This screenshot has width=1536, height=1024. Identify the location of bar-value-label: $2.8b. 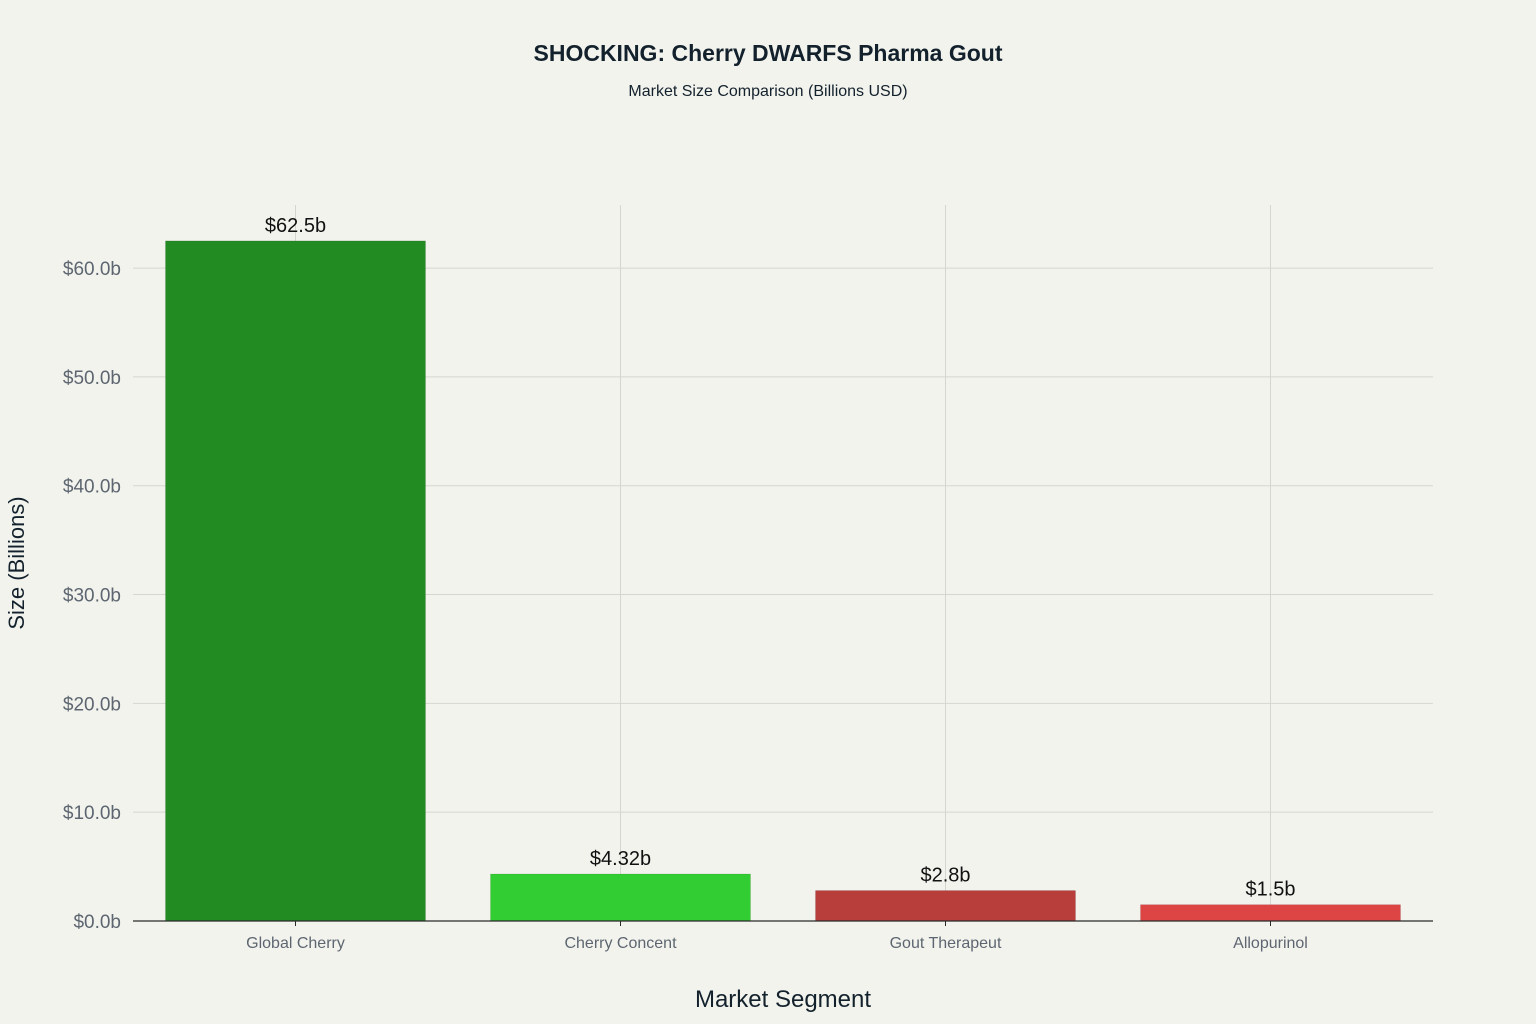
(945, 876).